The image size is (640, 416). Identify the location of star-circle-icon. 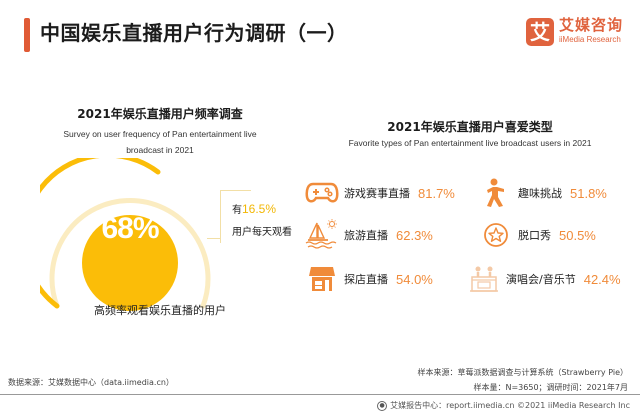
(496, 235).